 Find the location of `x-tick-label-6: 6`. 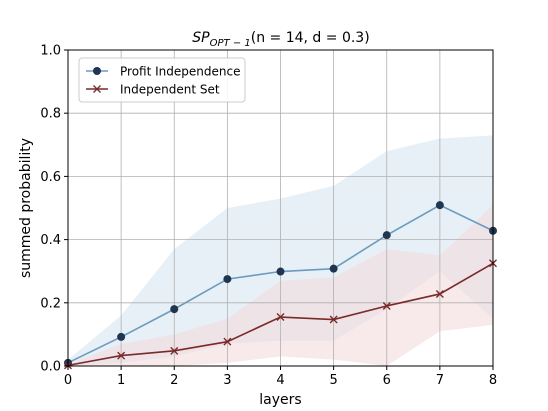

x-tick-label-6: 6 is located at coordinates (387, 380).